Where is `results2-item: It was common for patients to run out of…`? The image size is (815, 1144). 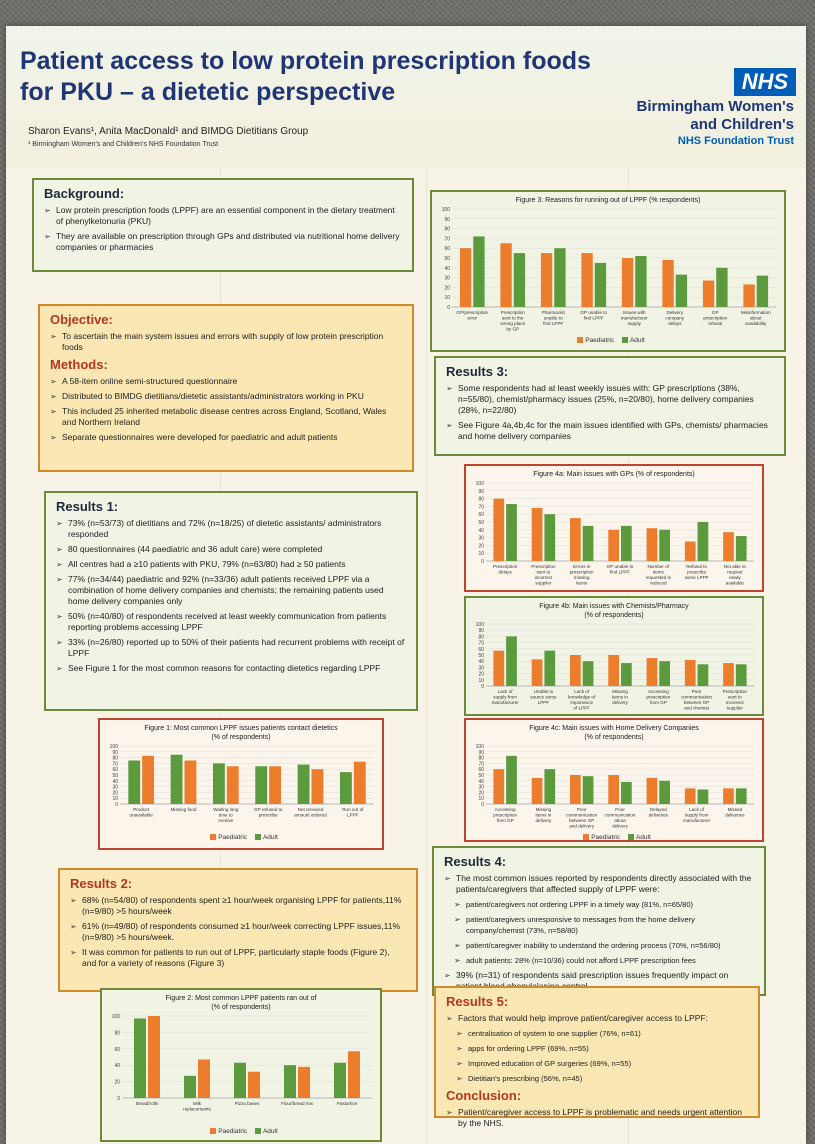
results2-item: It was common for patients to run out of… is located at coordinates (238, 958).